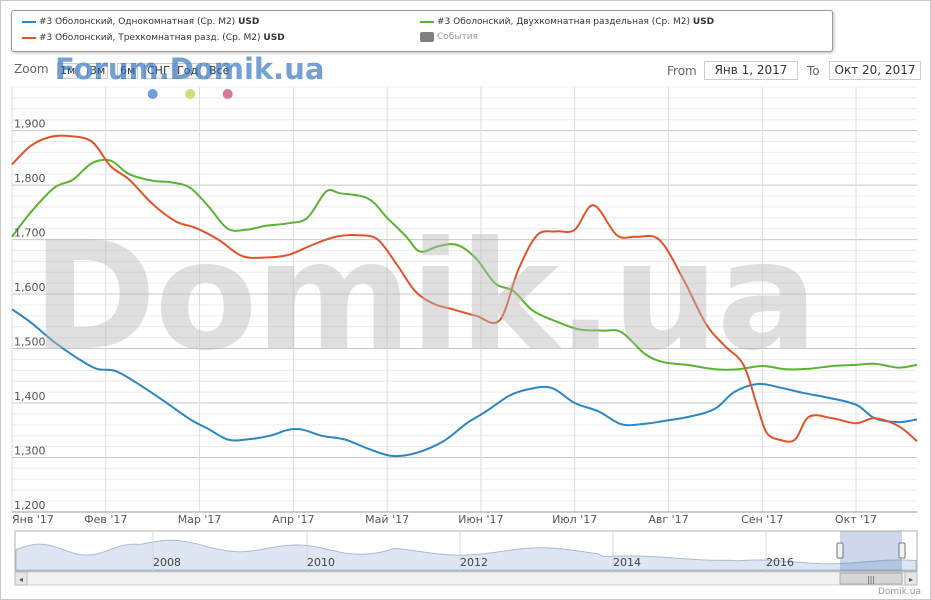 The image size is (931, 600). I want to click on navigator-series-area, so click(466, 555).